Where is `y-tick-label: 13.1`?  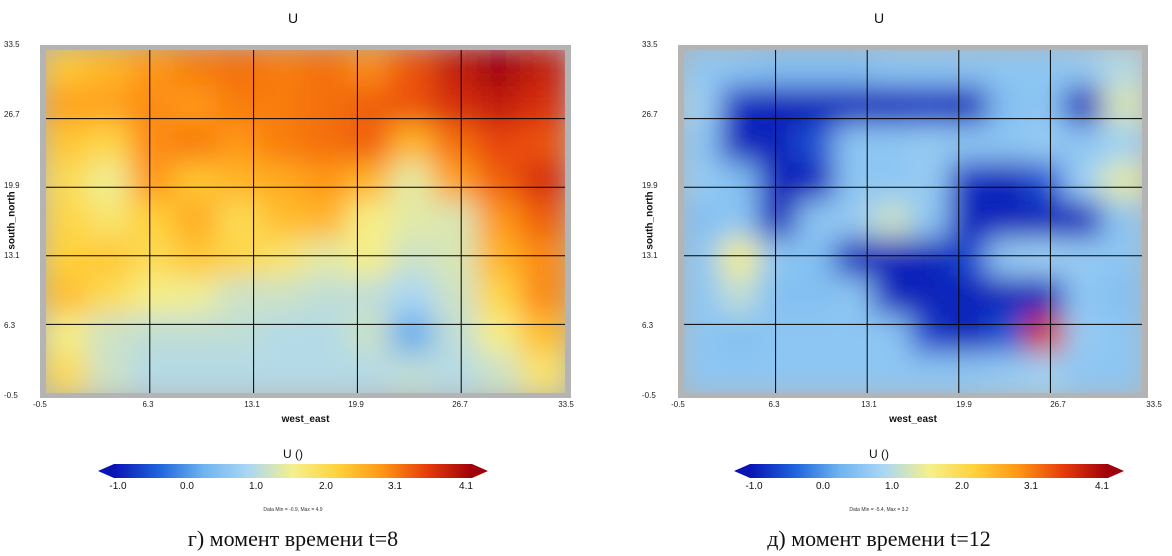
y-tick-label: 13.1 is located at coordinates (12, 255).